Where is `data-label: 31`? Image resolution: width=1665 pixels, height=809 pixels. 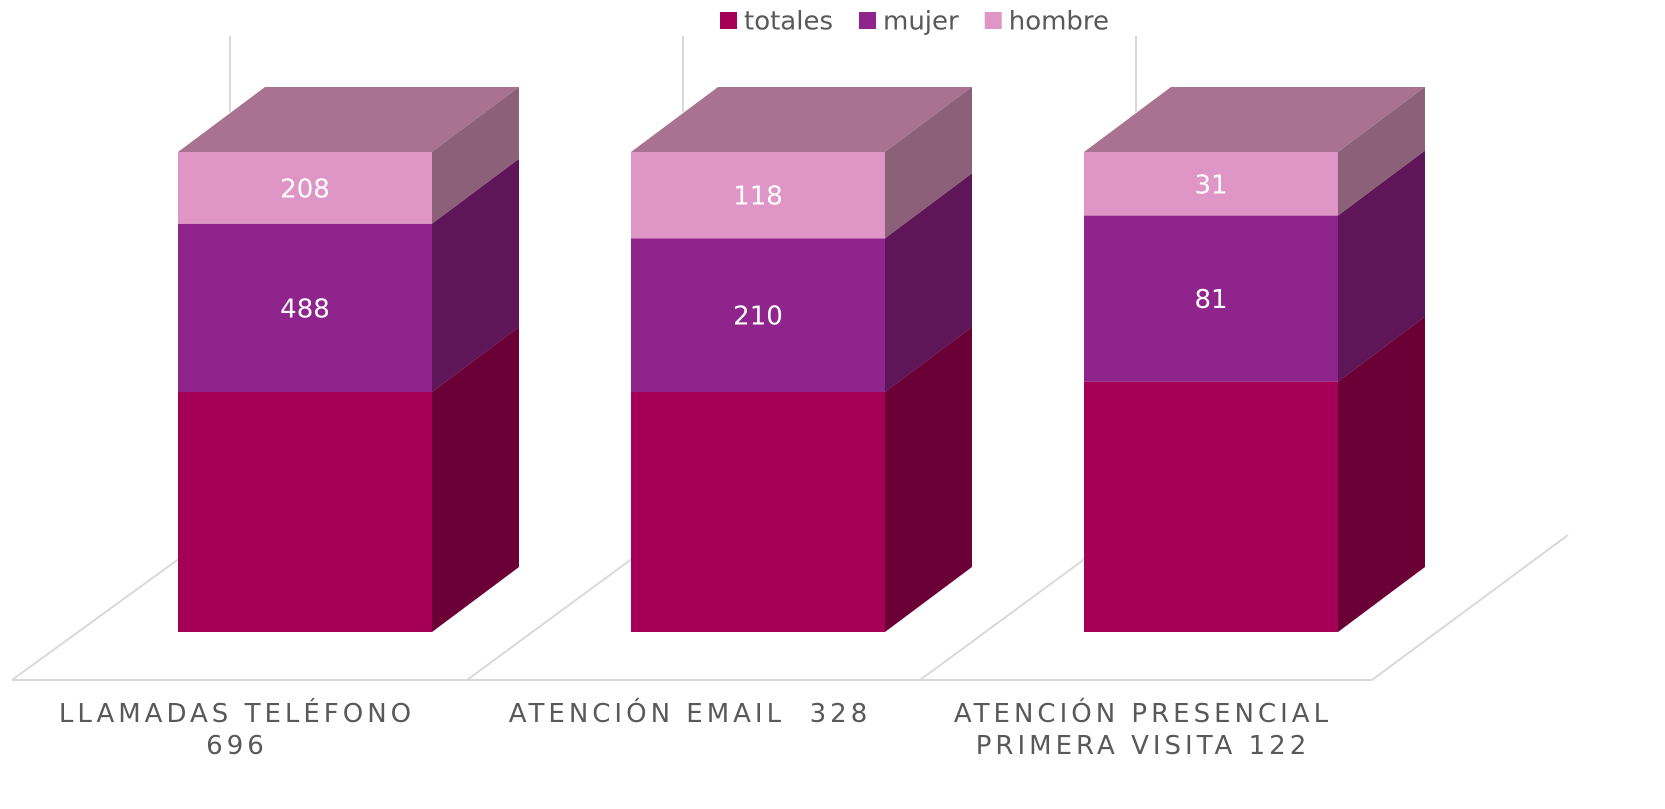
data-label: 31 is located at coordinates (1210, 185).